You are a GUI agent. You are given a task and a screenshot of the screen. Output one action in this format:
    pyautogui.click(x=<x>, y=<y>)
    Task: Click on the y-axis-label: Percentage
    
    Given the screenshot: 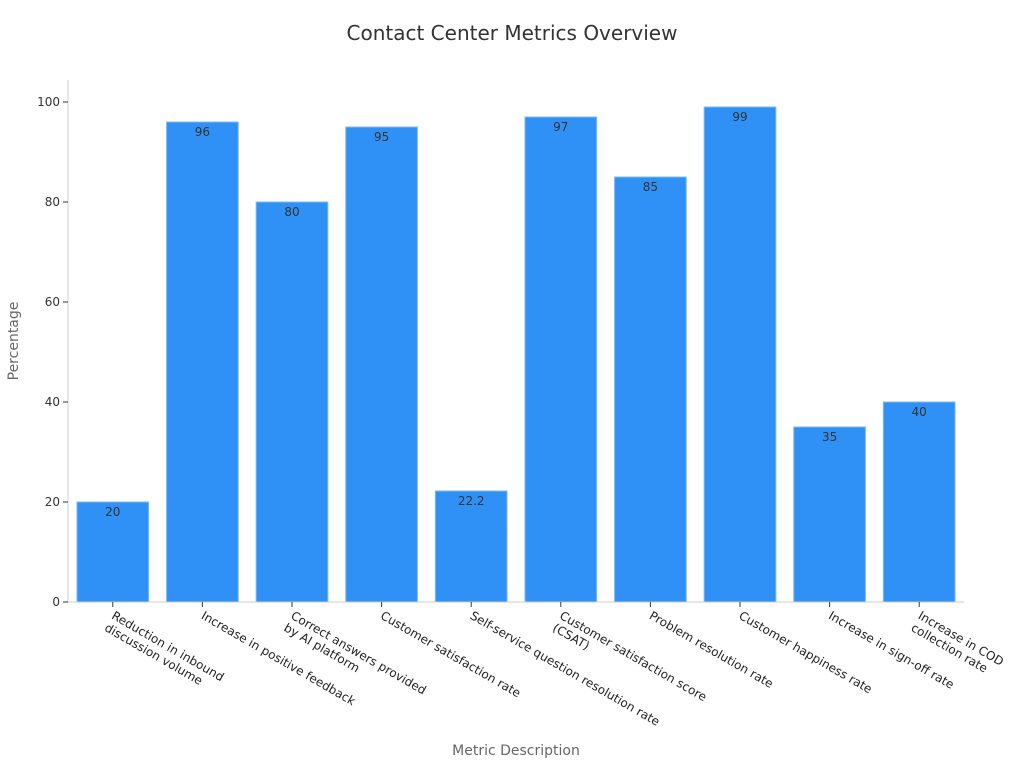 What is the action you would take?
    pyautogui.click(x=14, y=341)
    